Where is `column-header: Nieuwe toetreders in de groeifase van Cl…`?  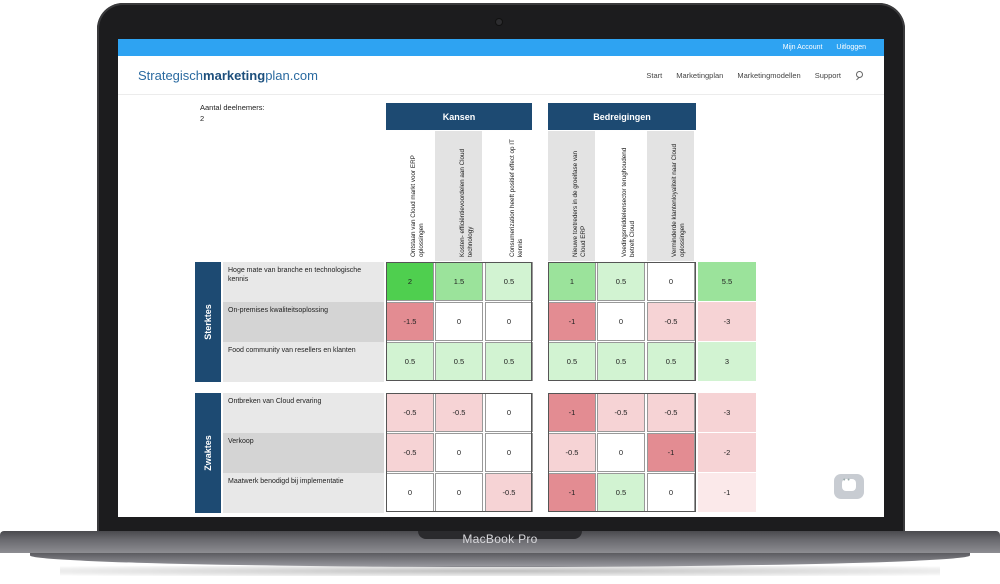
column-header: Nieuwe toetreders in de groeifase van Cl… is located at coordinates (571, 196).